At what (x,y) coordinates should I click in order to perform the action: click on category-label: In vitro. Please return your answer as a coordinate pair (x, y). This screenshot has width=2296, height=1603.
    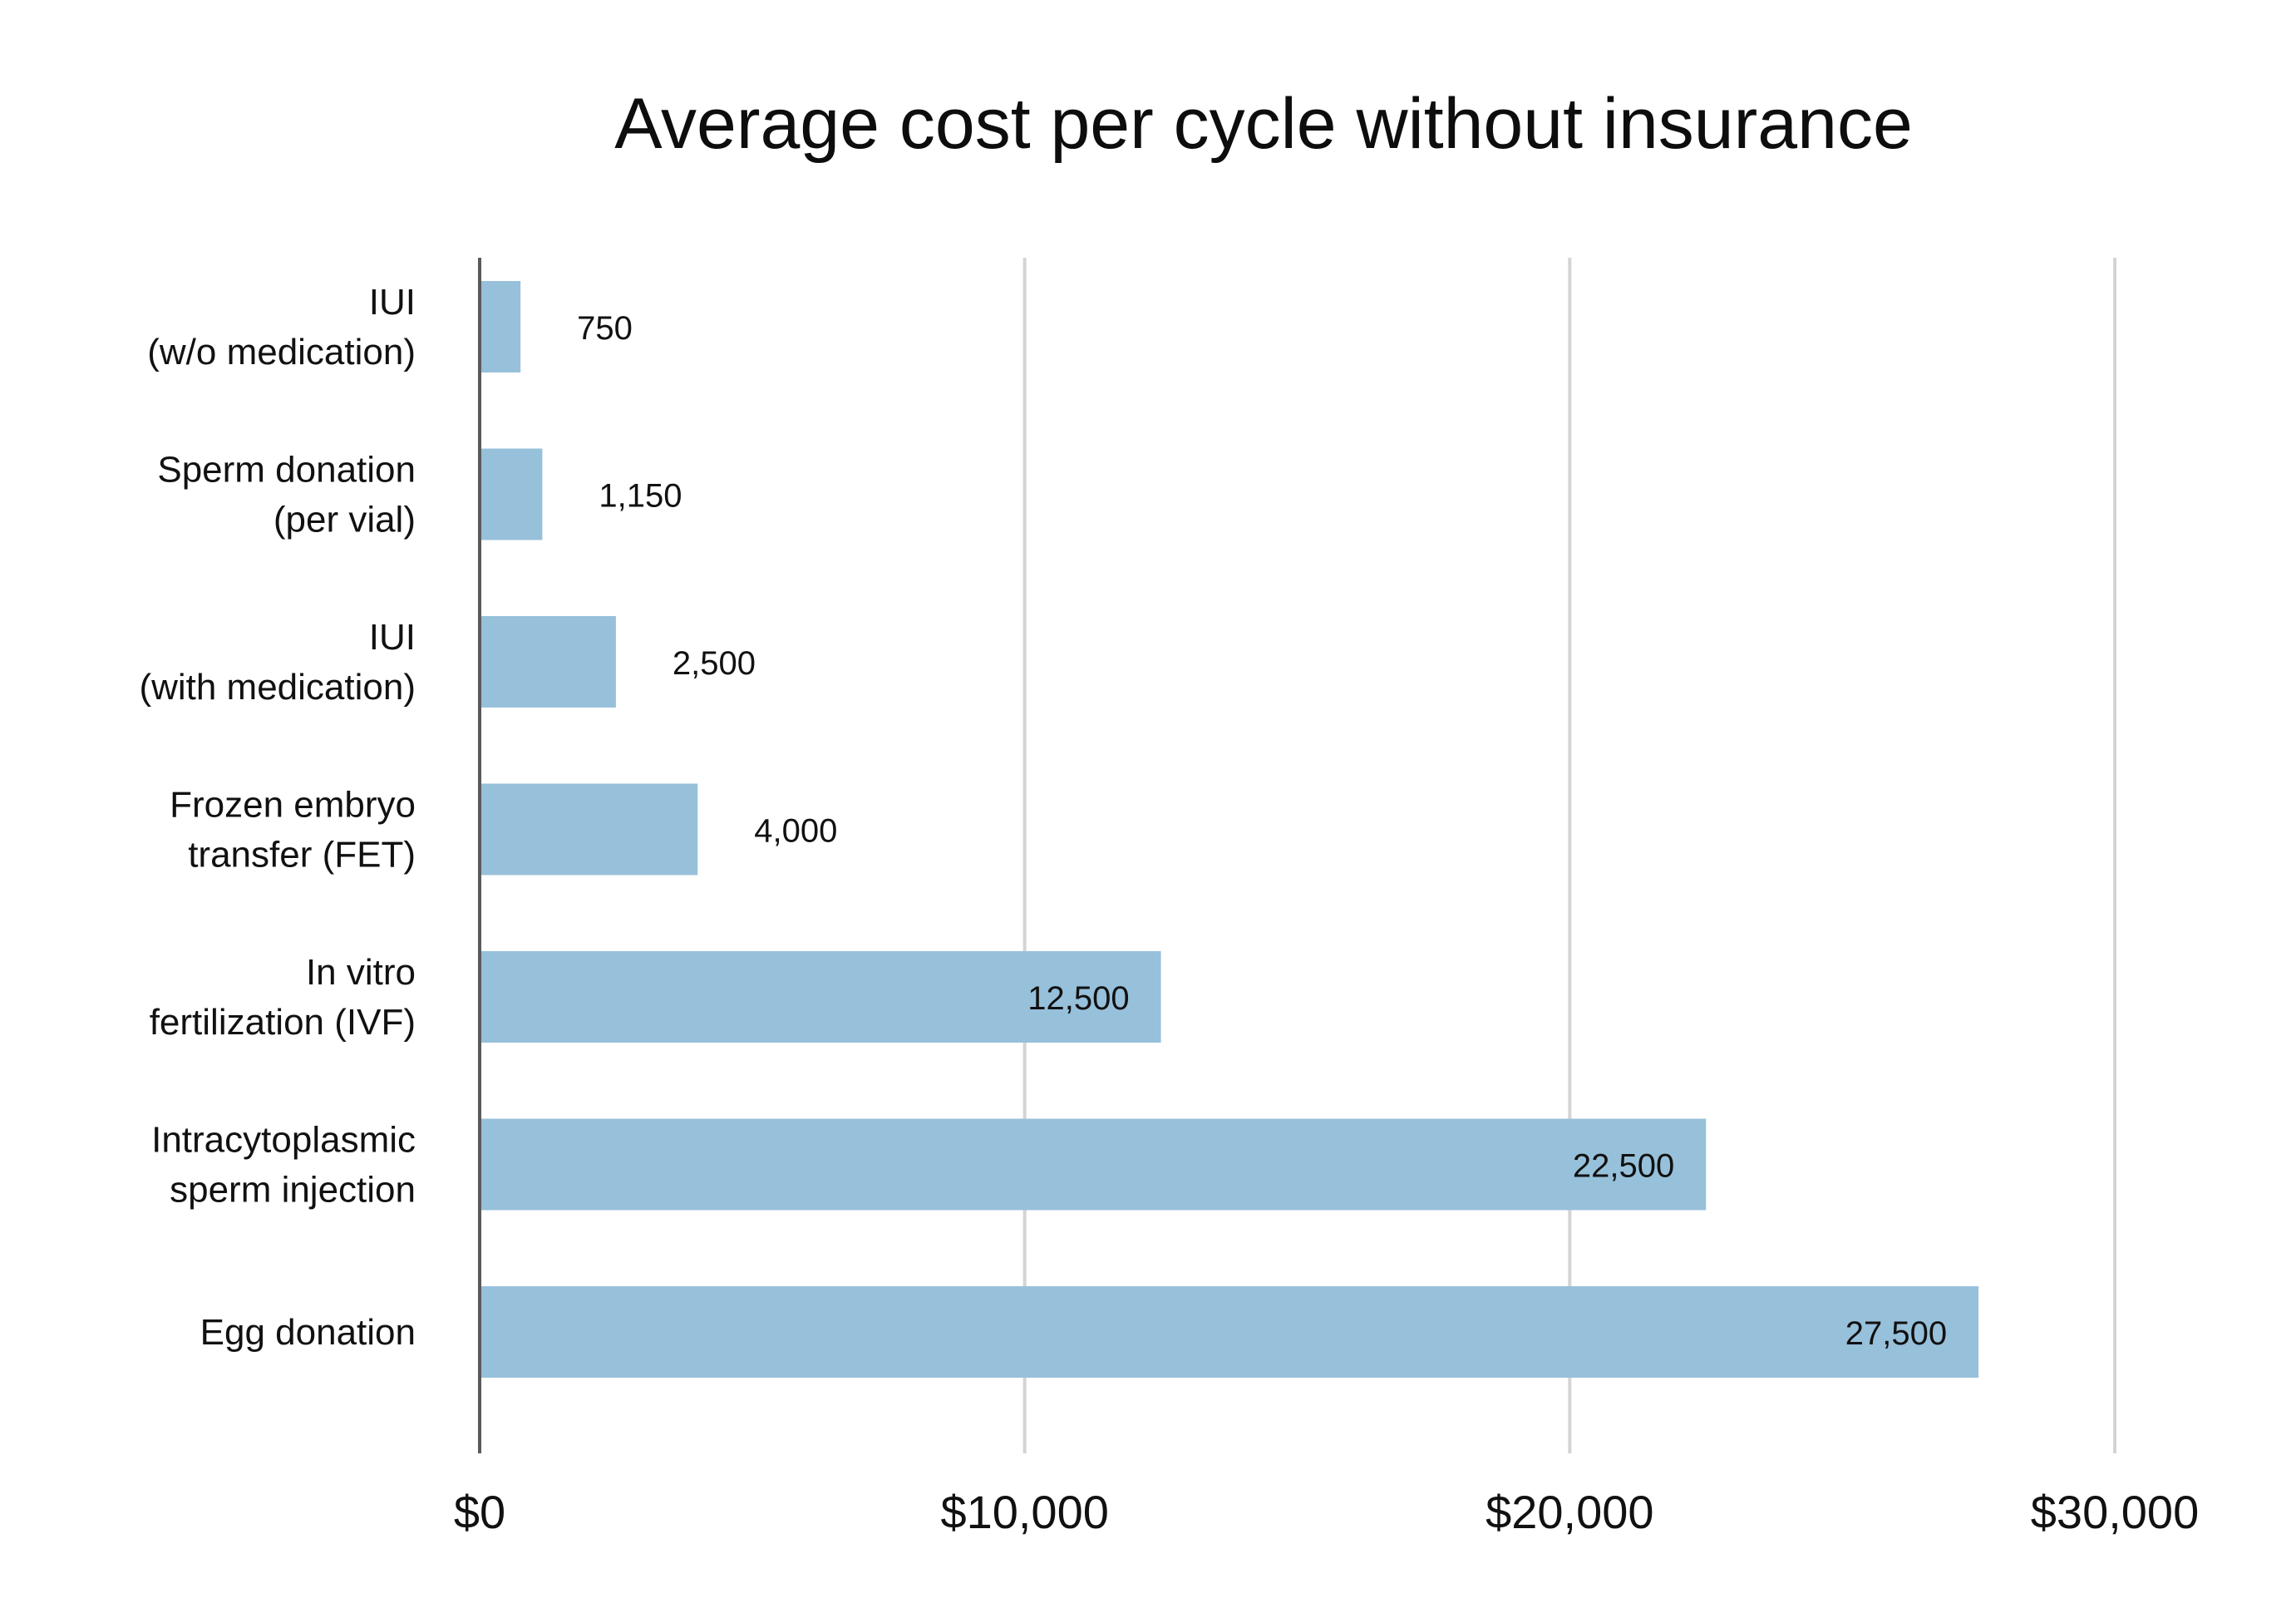
    Looking at the image, I should click on (361, 973).